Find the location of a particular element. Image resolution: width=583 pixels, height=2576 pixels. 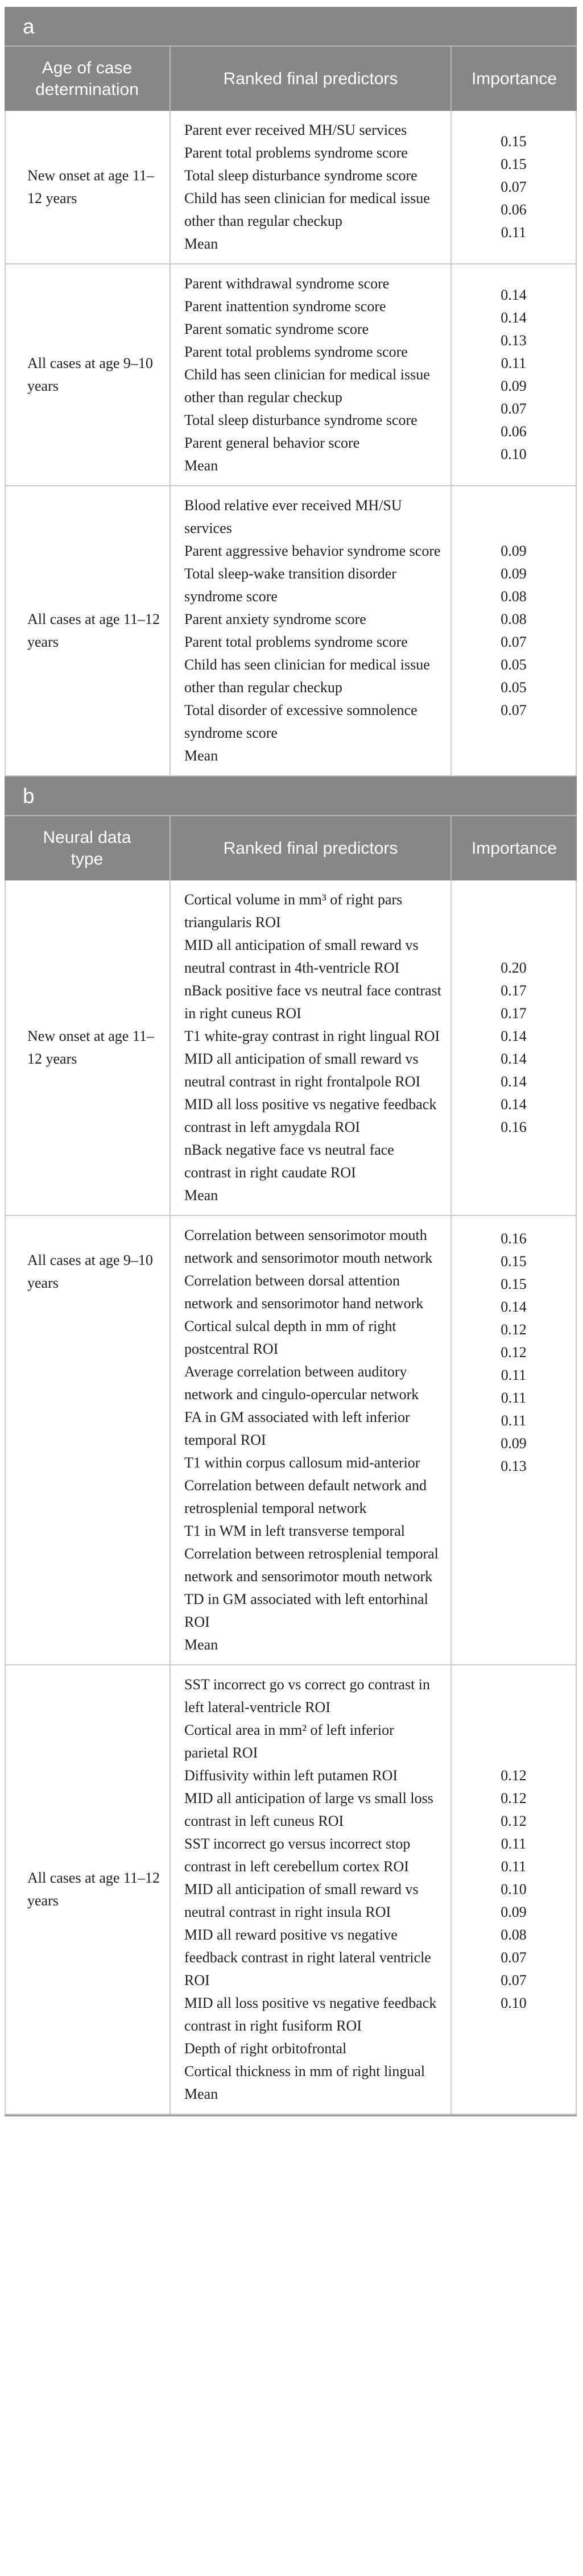

importance-value: 0.05 is located at coordinates (514, 688).